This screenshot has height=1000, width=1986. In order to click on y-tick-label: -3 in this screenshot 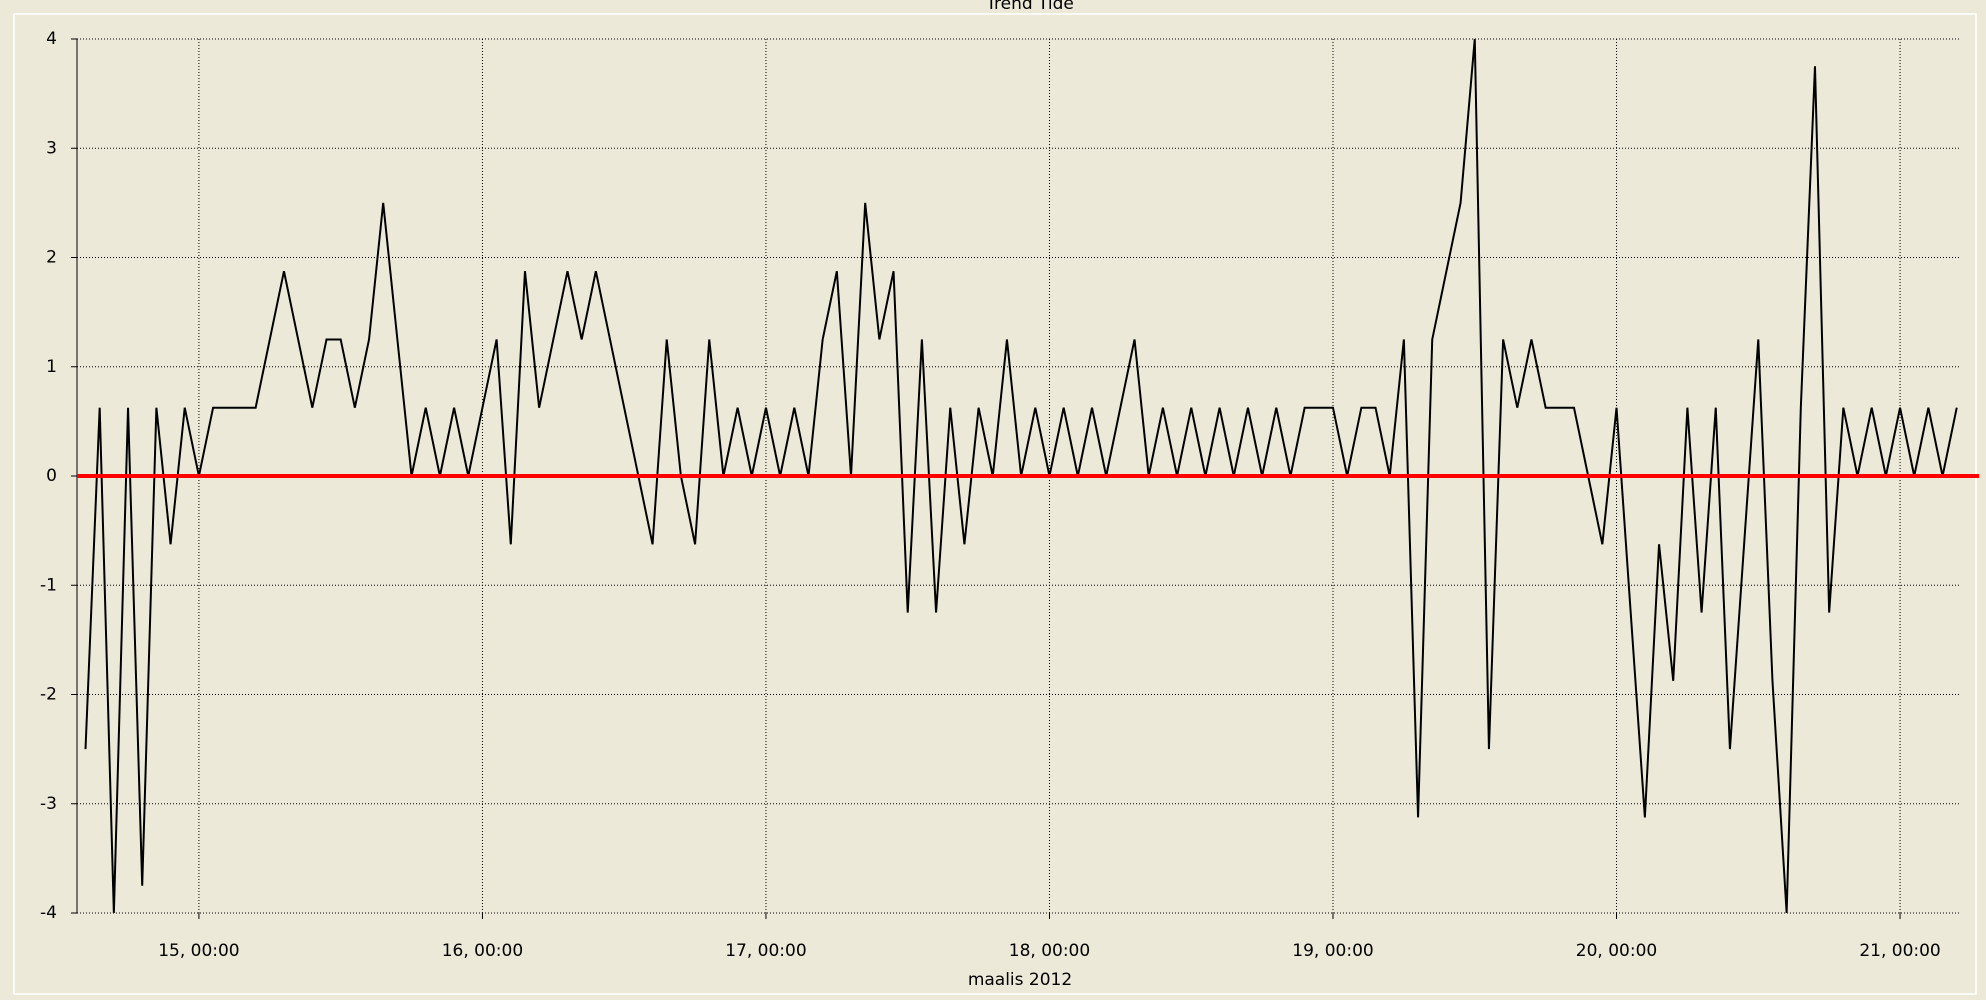, I will do `click(48, 804)`.